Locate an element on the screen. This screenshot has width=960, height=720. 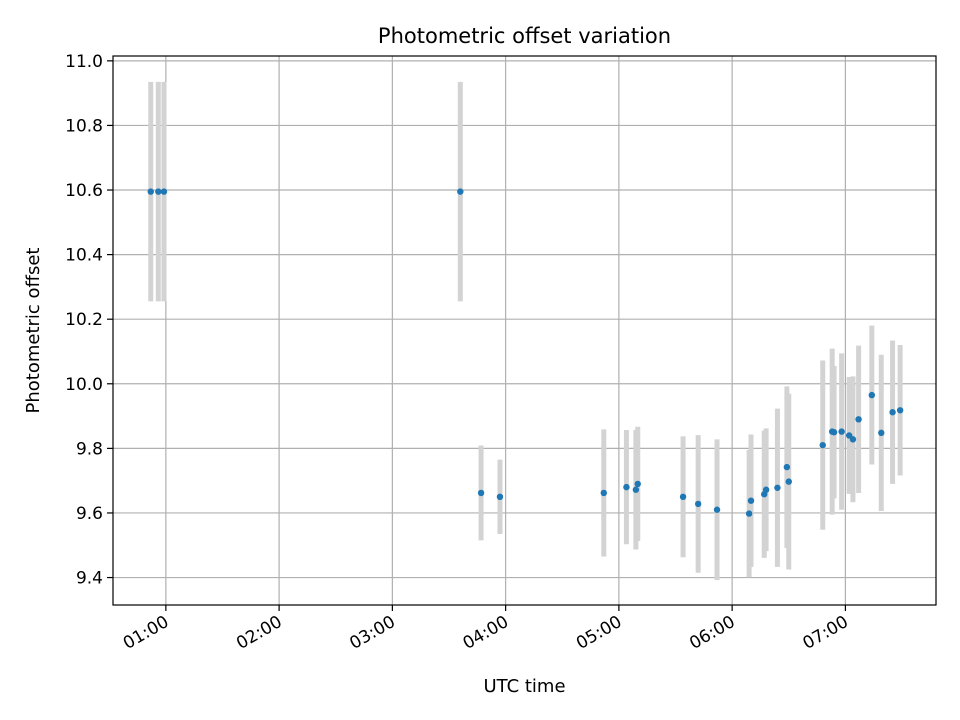
chart-title: Photometric offset variation is located at coordinates (524, 36).